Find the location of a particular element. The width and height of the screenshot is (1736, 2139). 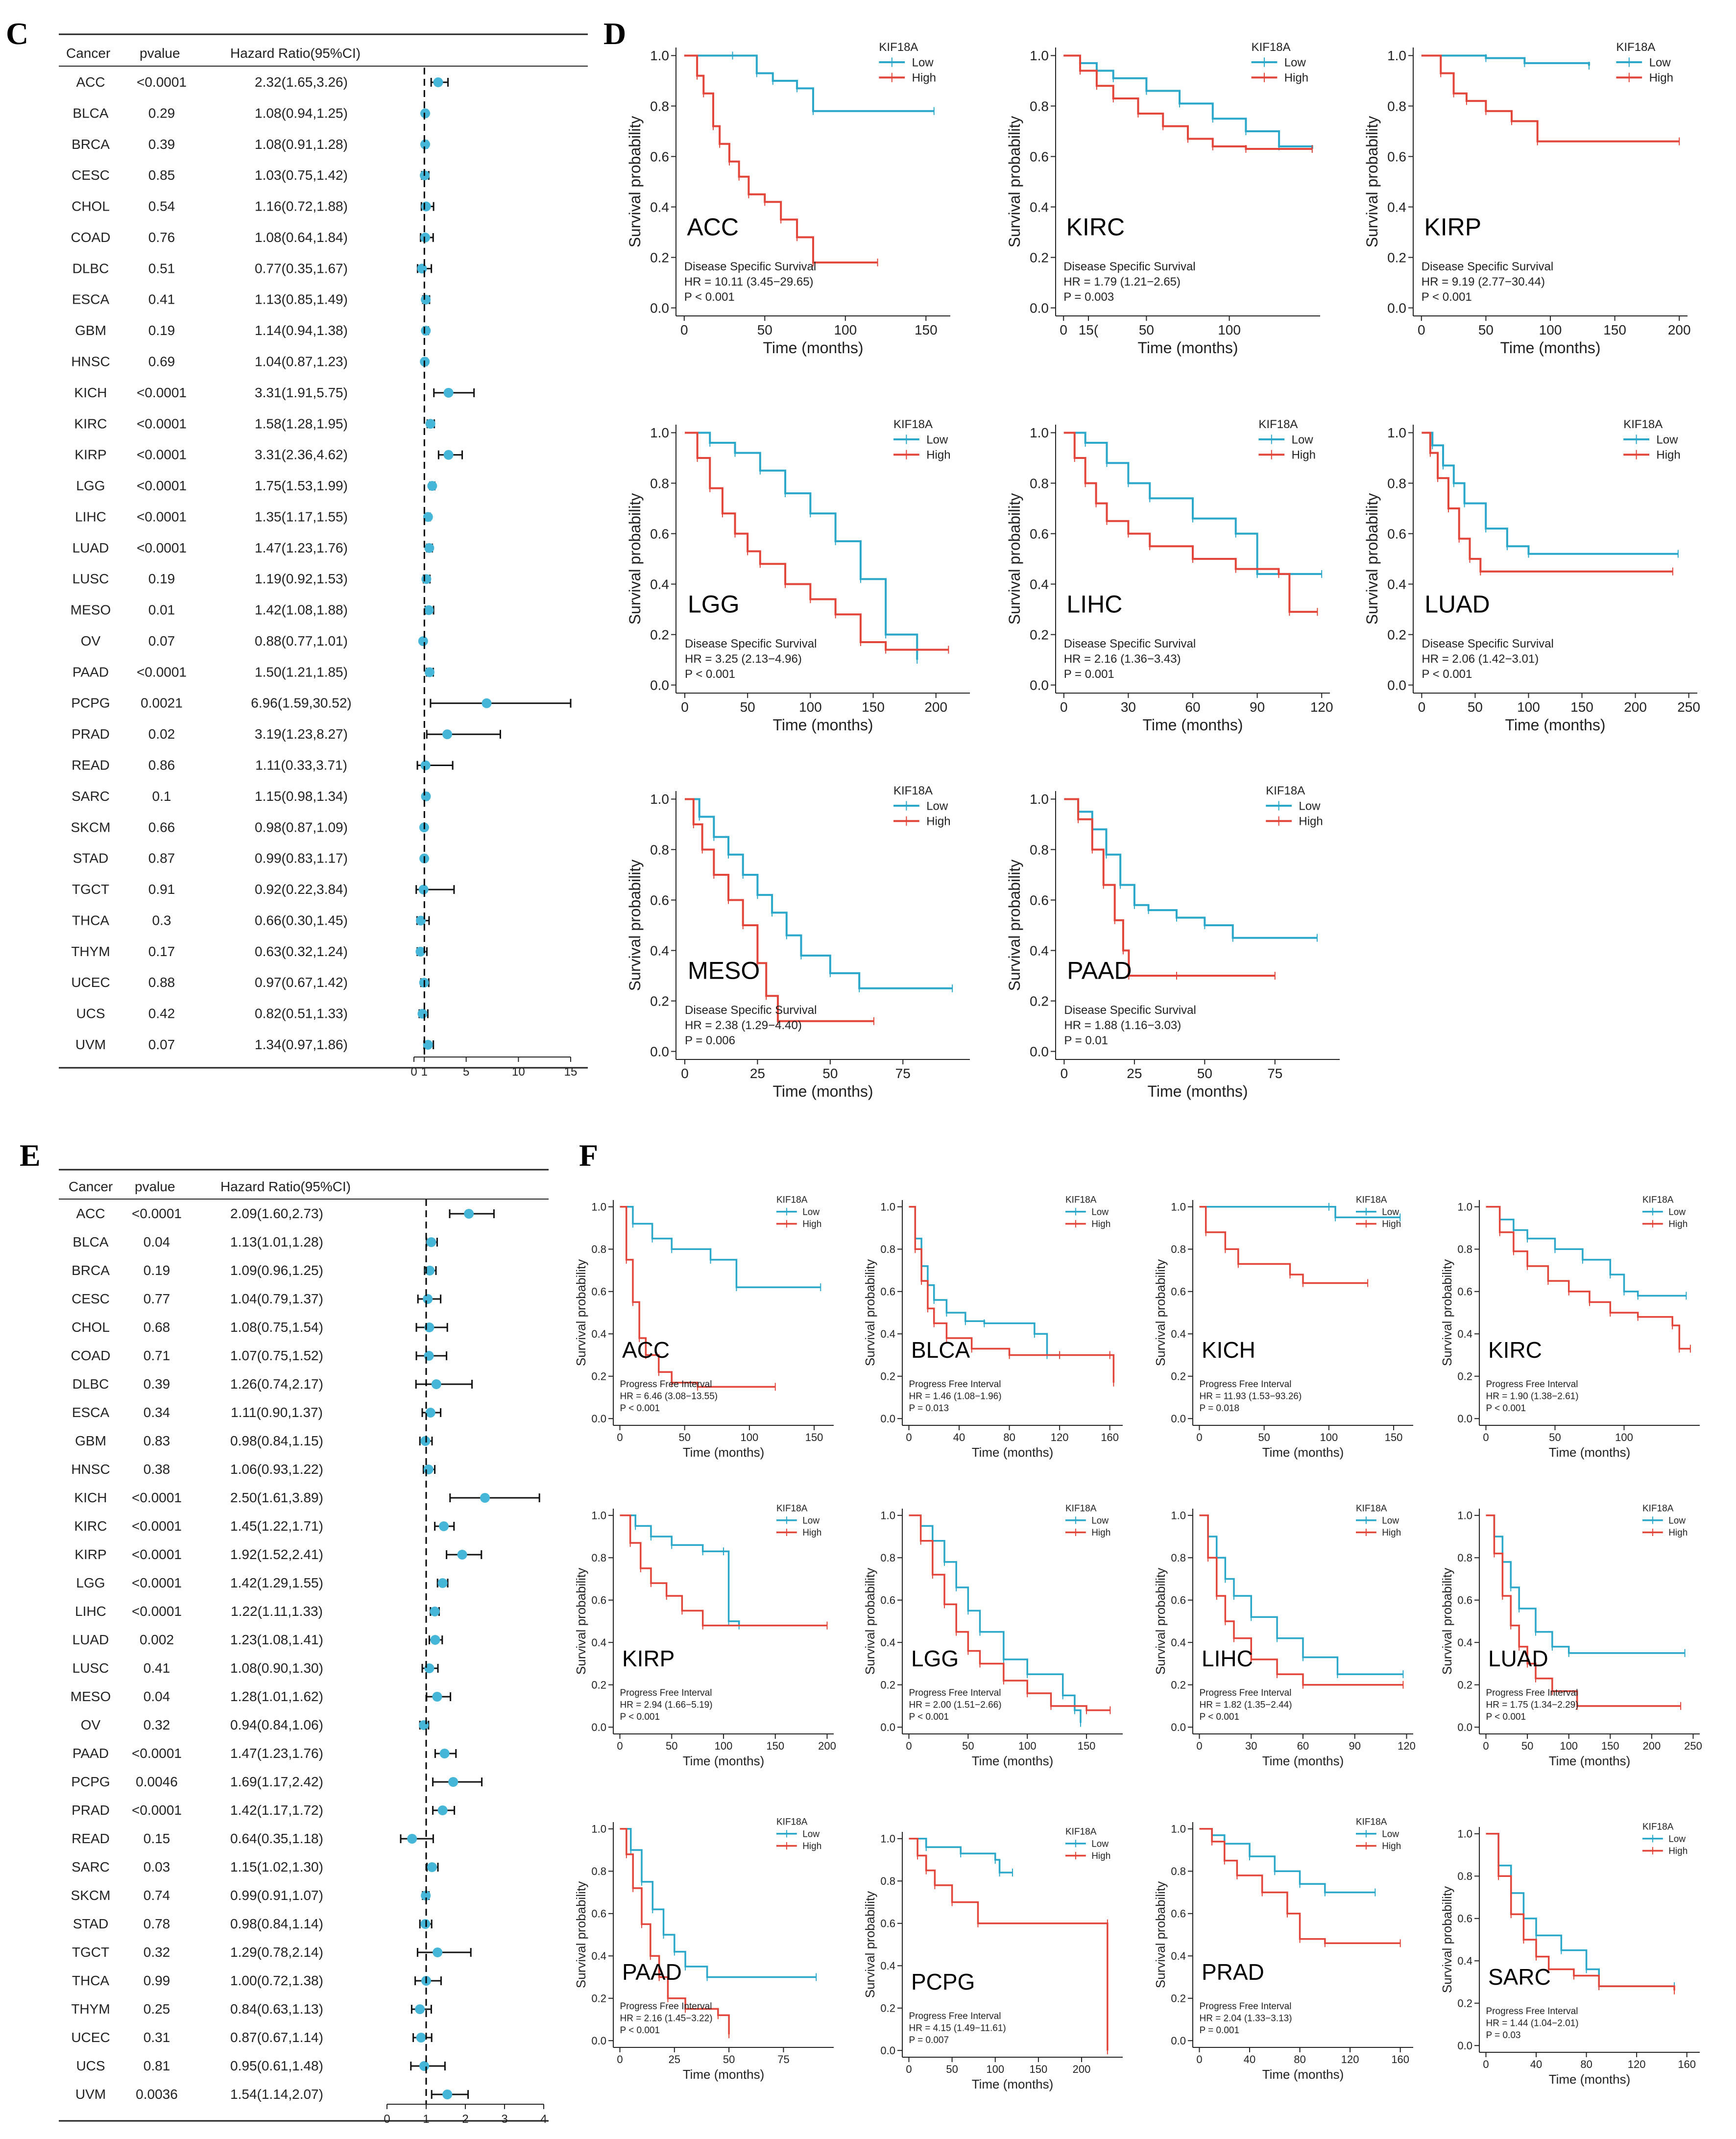

hazard-ratio-cell: 0.64(0.35,1.18) is located at coordinates (276, 1838).